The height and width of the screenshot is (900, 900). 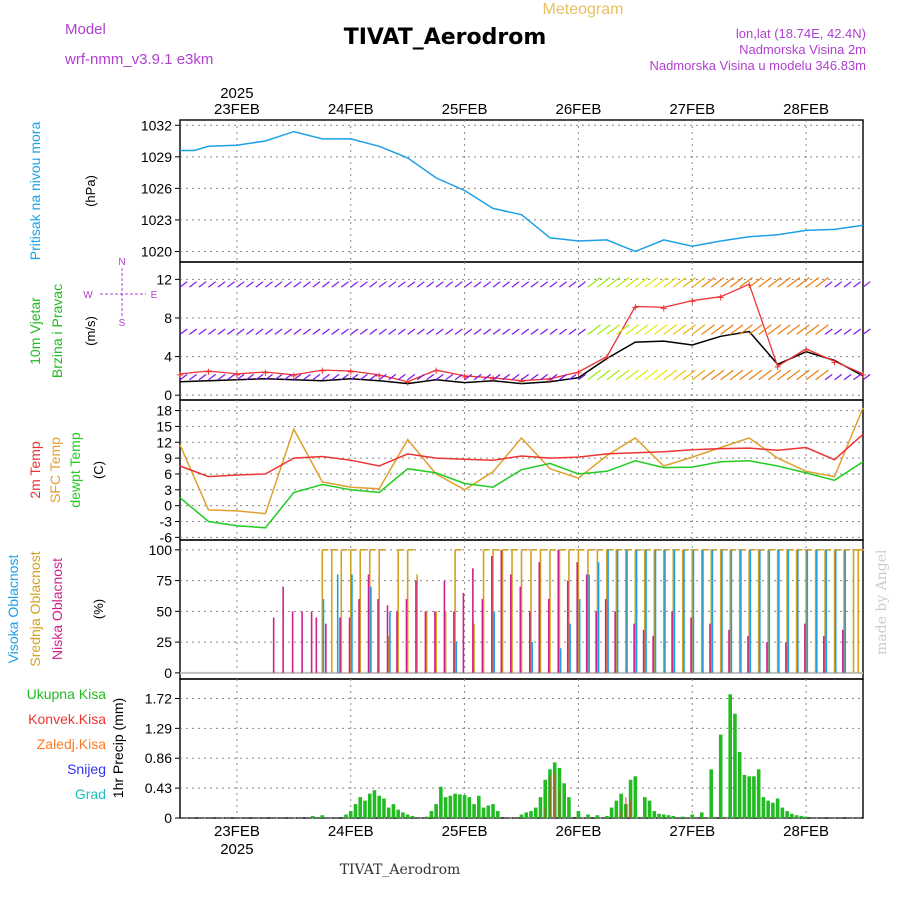 What do you see at coordinates (156, 157) in the screenshot?
I see `y-tick-label: 1029` at bounding box center [156, 157].